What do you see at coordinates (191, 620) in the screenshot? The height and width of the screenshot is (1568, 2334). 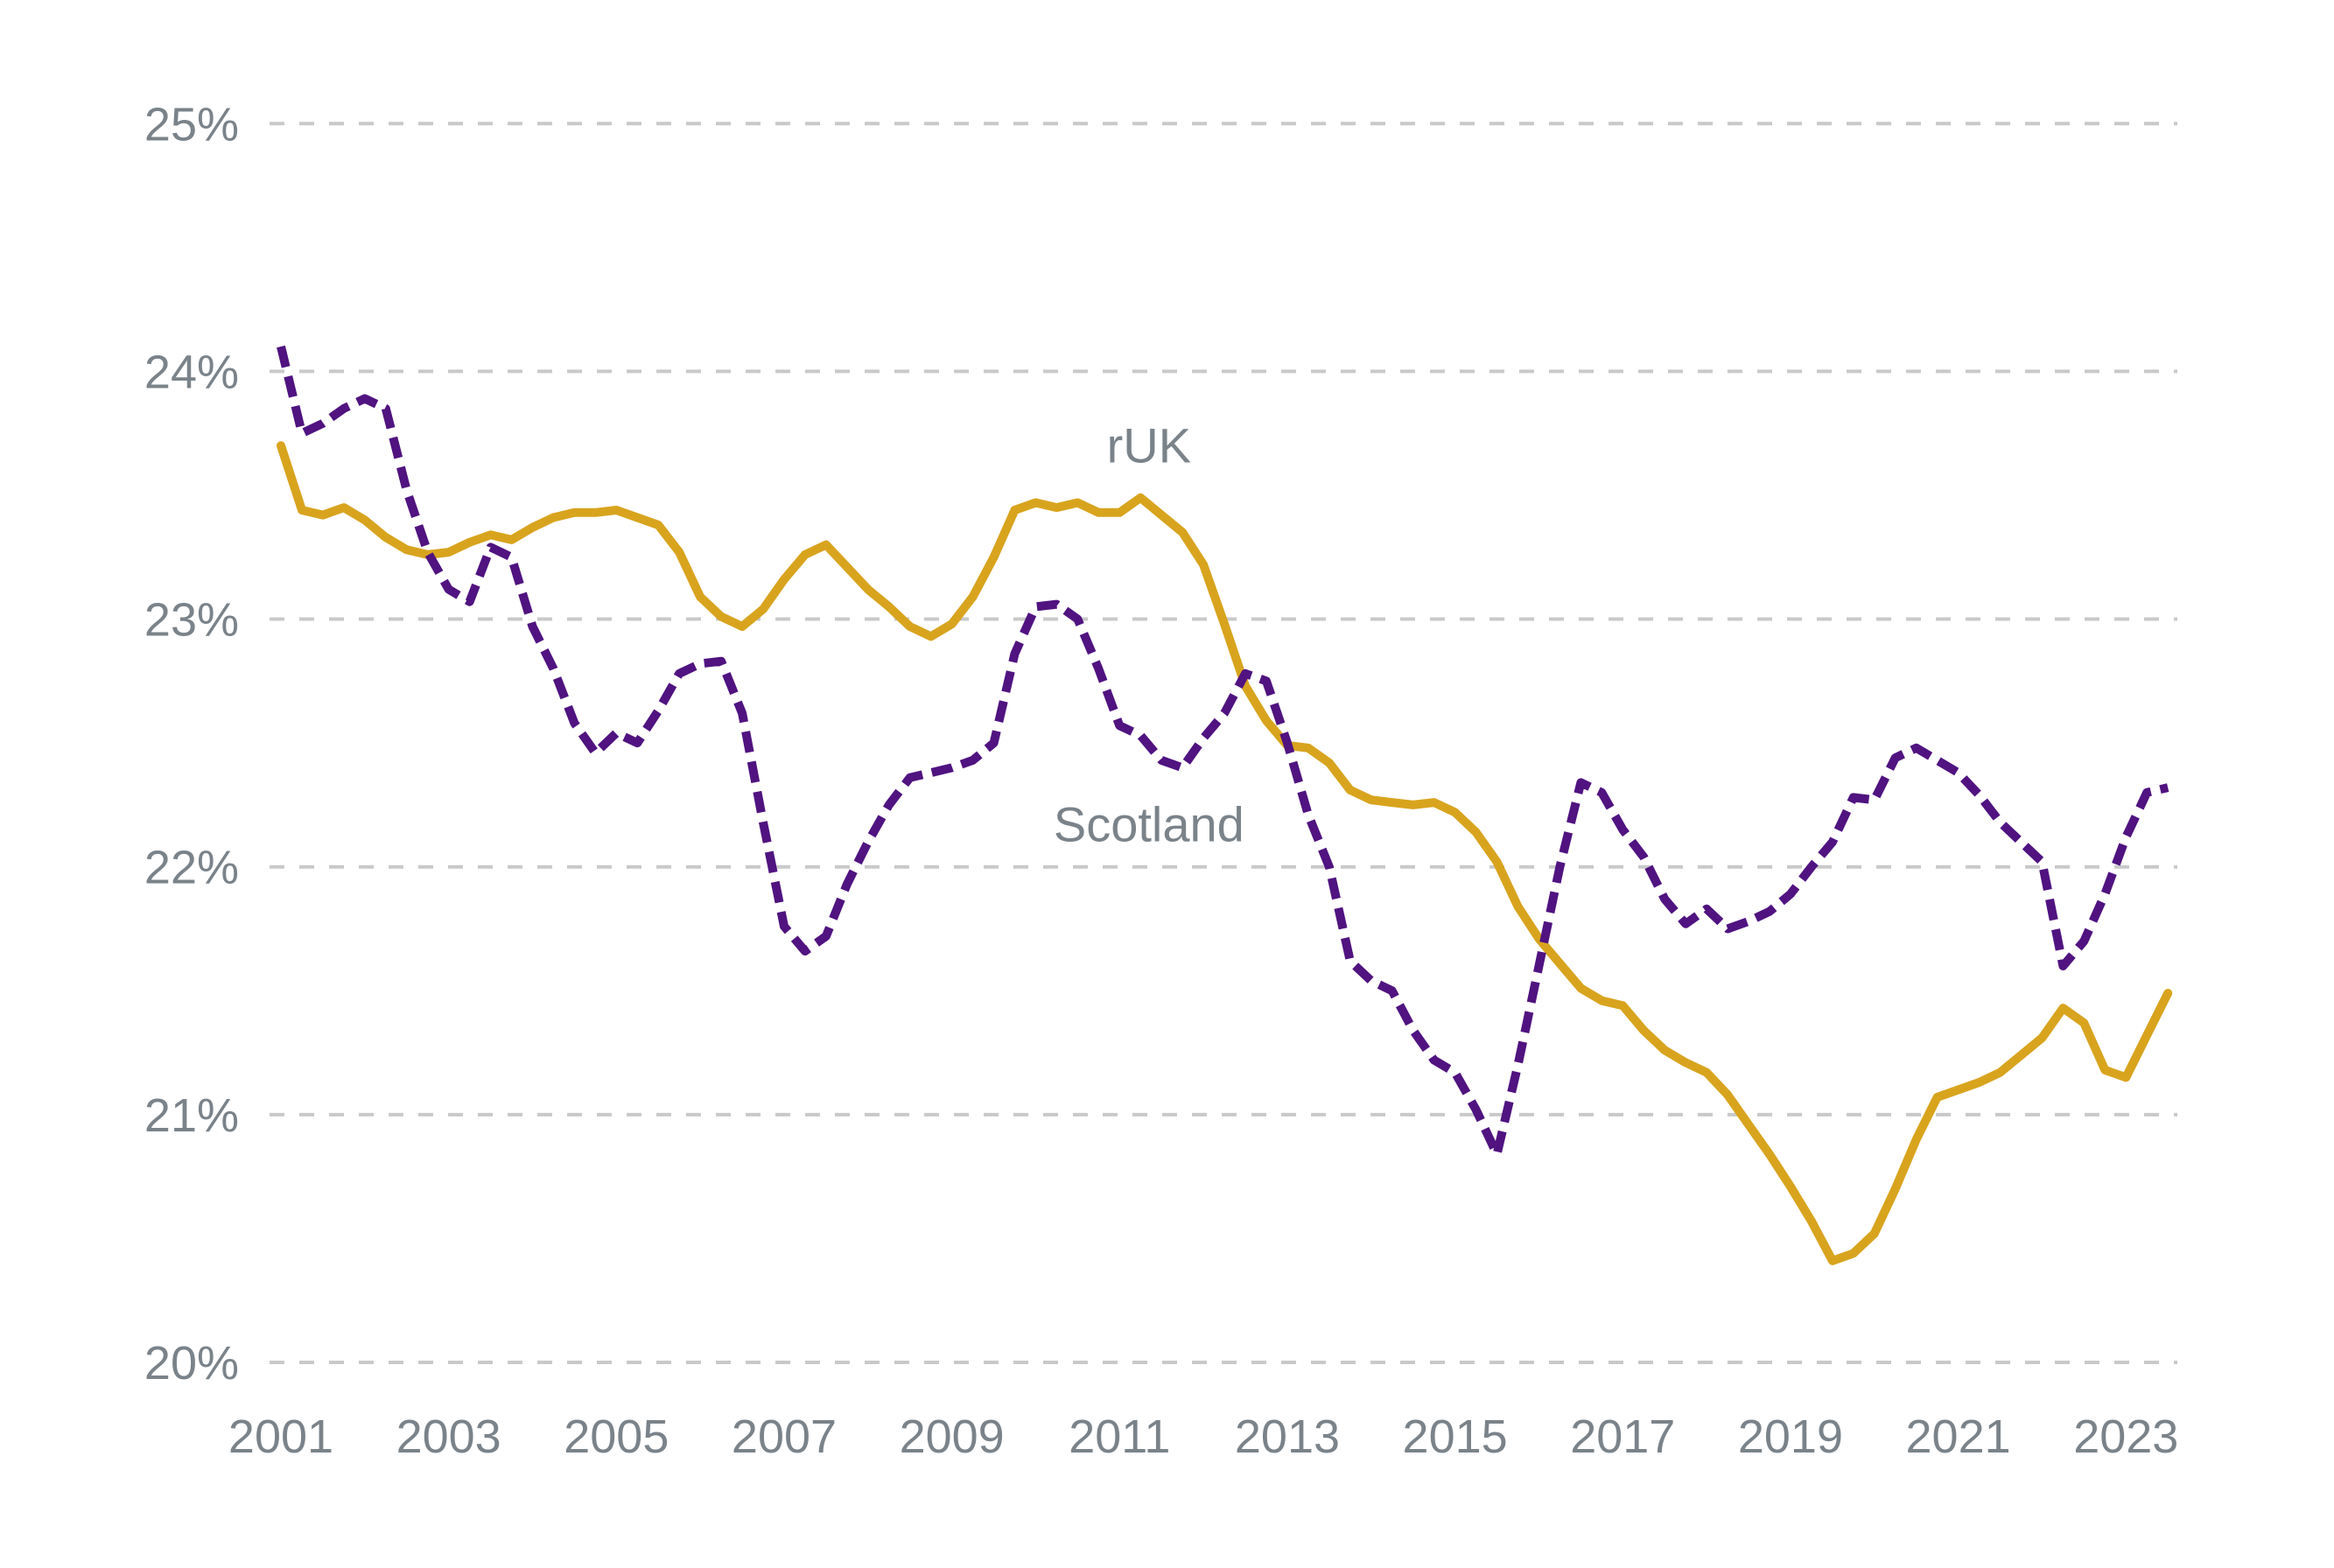 I see `y-axis-label-23: 23%` at bounding box center [191, 620].